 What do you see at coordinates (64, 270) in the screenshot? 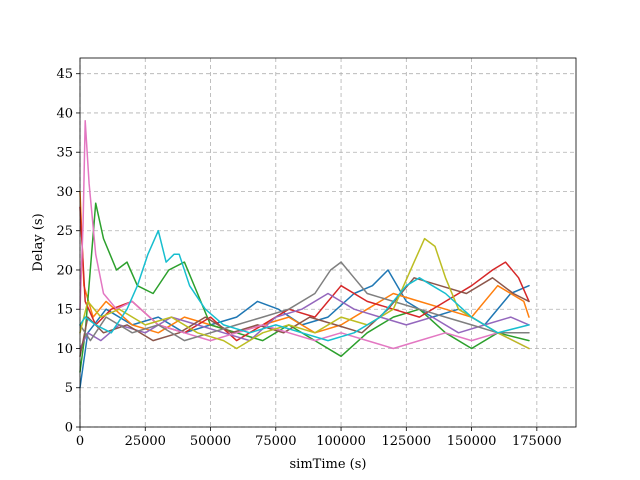
I see `y-tick-label: 20` at bounding box center [64, 270].